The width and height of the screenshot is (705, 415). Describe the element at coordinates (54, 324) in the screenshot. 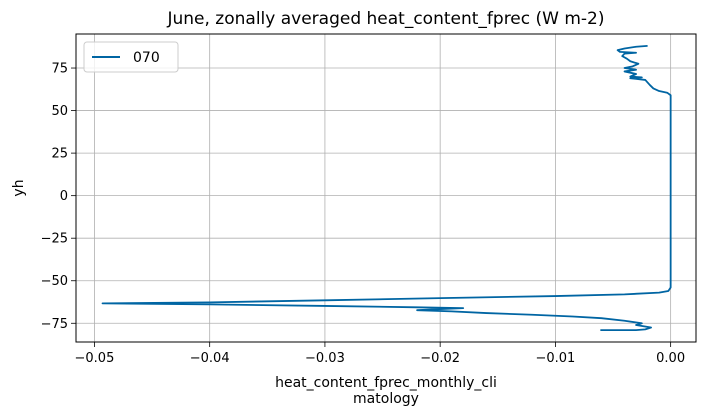

I see `y-tick-label: −75` at that location.